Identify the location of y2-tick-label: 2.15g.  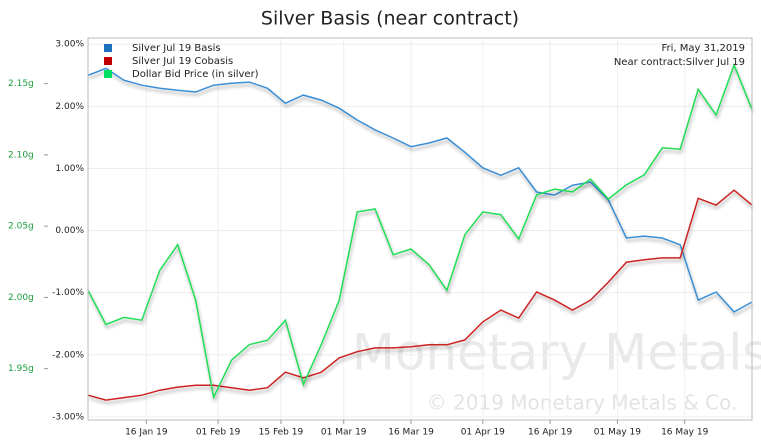
(21, 84).